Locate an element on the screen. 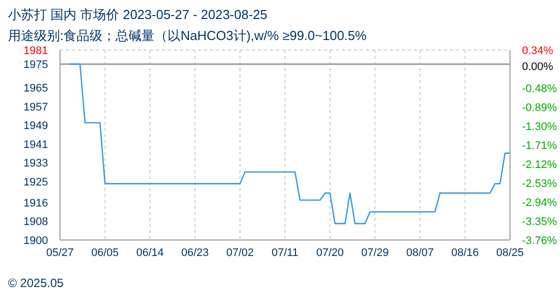 The image size is (560, 300). y-tick-label: 1965 is located at coordinates (36, 88).